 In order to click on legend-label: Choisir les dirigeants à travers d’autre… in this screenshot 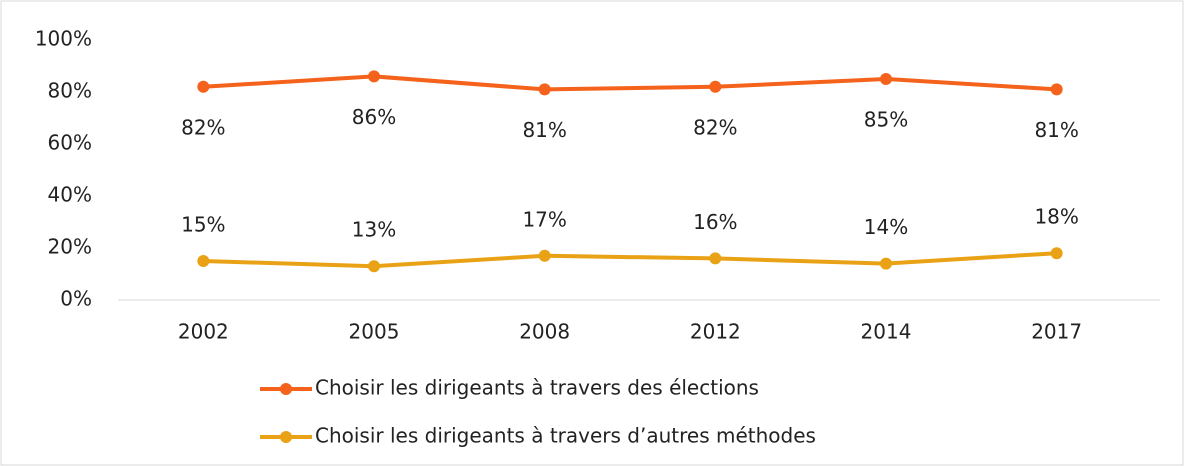, I will do `click(565, 436)`.